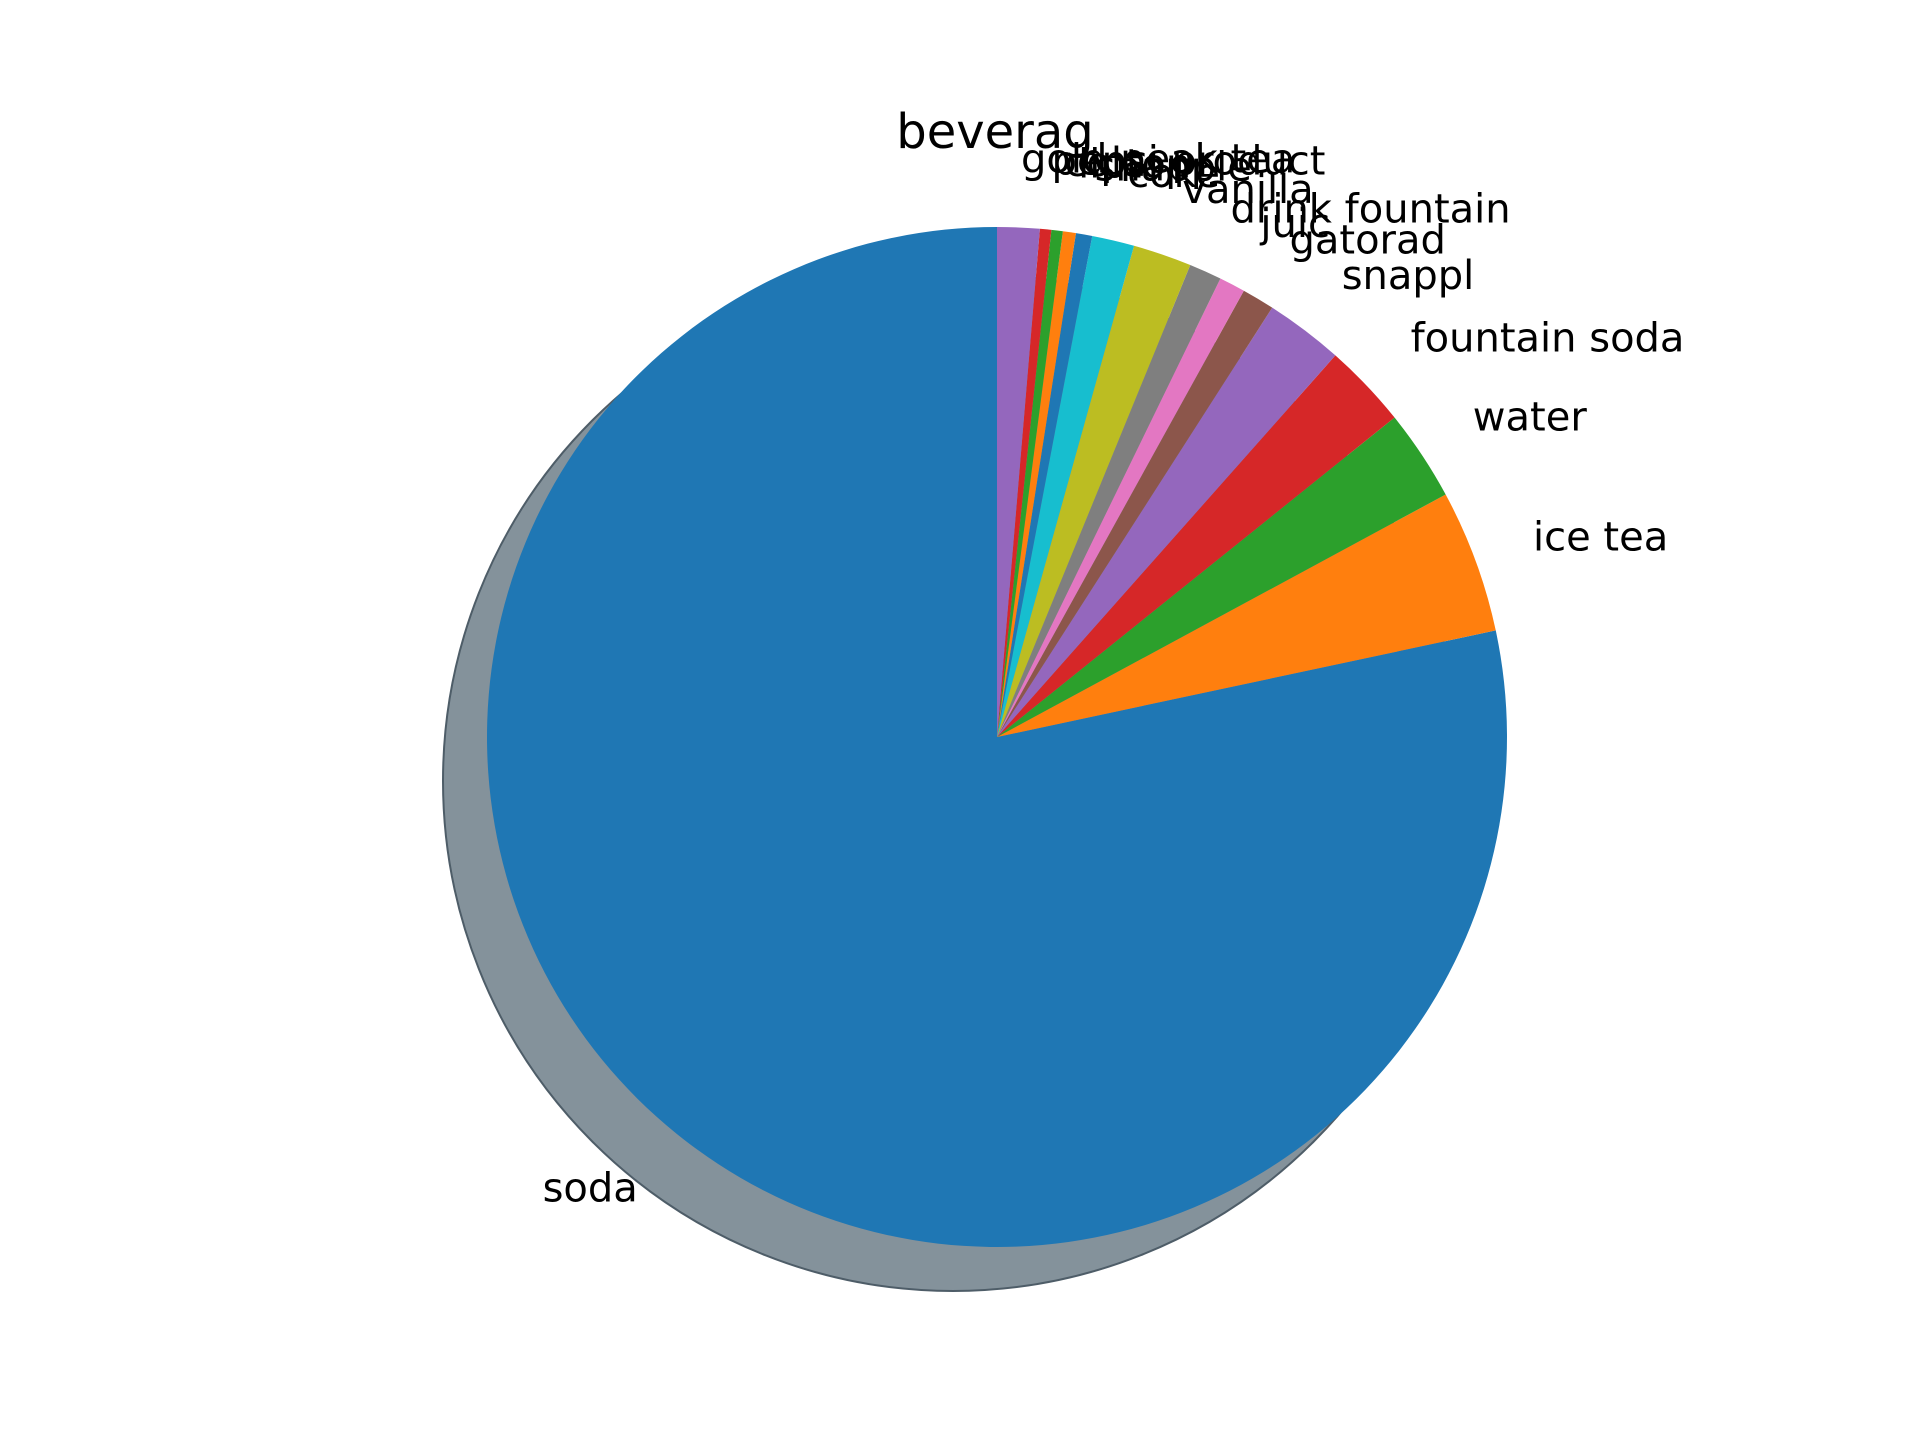 The image size is (1920, 1440). Describe the element at coordinates (1246, 615) in the screenshot. I see `pie-slice-ice-tea` at that location.